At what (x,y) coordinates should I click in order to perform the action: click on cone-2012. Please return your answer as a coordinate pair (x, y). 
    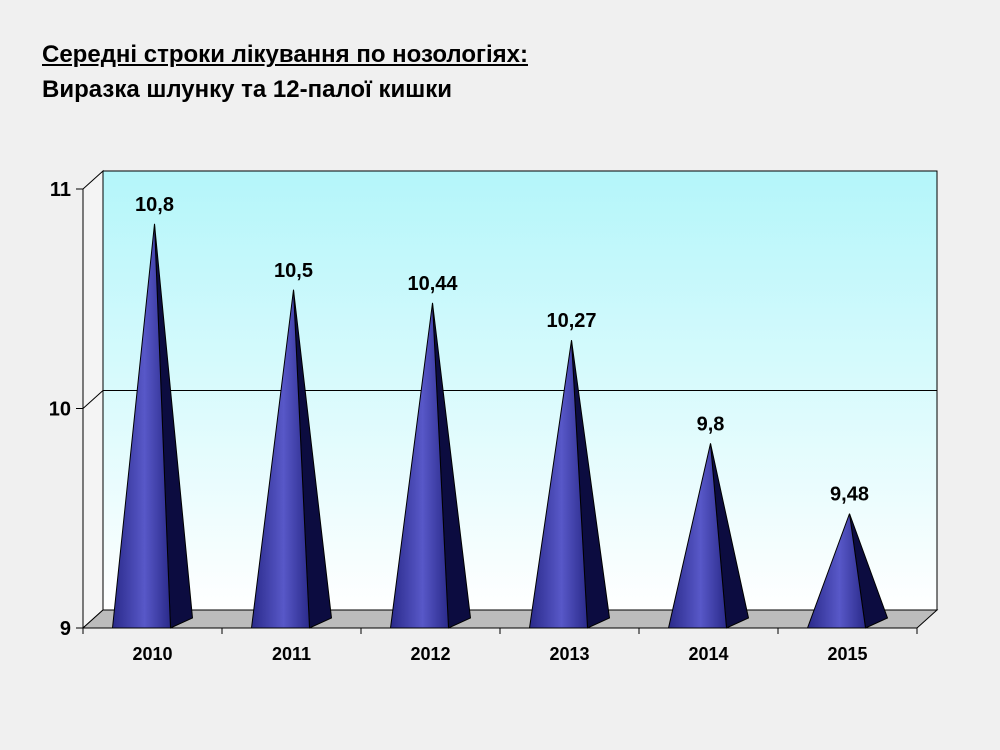
    Looking at the image, I should click on (430, 465).